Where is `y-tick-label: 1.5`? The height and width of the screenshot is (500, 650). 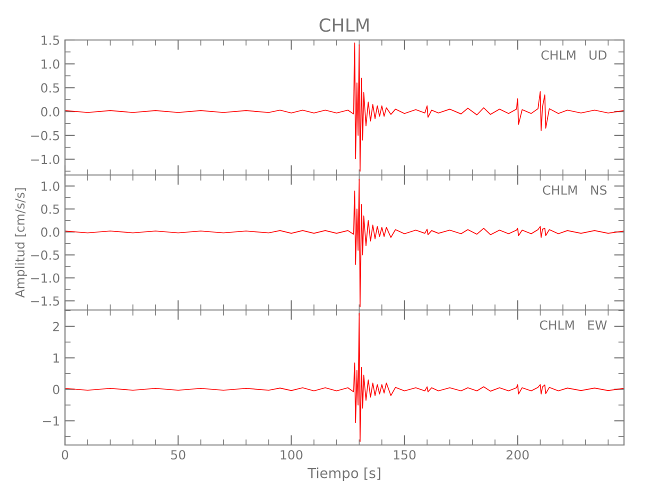
y-tick-label: 1.5 is located at coordinates (51, 40).